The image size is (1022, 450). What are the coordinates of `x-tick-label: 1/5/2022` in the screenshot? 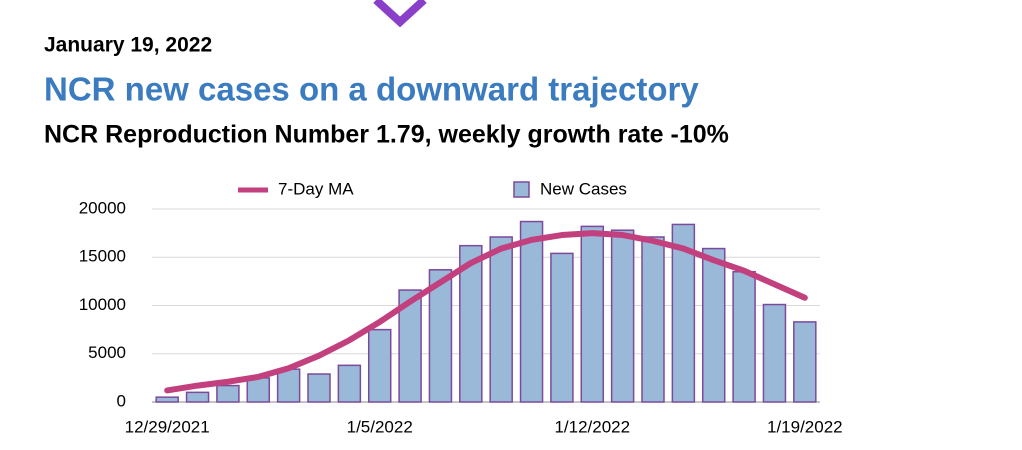 It's located at (380, 426).